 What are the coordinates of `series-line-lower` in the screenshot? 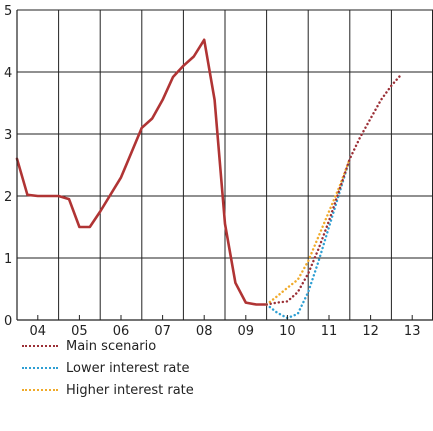 It's located at (308, 238).